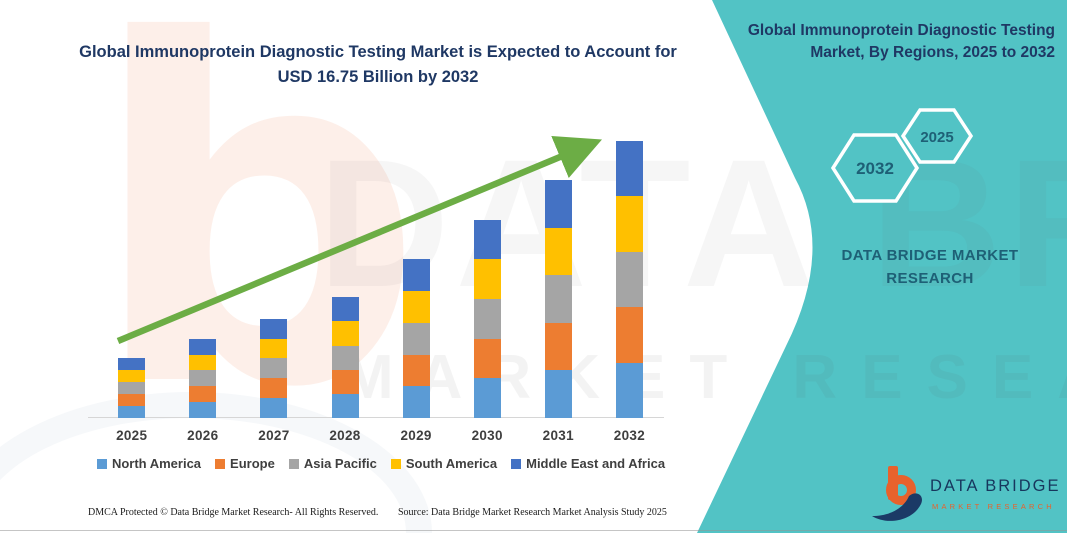 Image resolution: width=1067 pixels, height=533 pixels. What do you see at coordinates (897, 507) in the screenshot?
I see `logo-swoosh` at bounding box center [897, 507].